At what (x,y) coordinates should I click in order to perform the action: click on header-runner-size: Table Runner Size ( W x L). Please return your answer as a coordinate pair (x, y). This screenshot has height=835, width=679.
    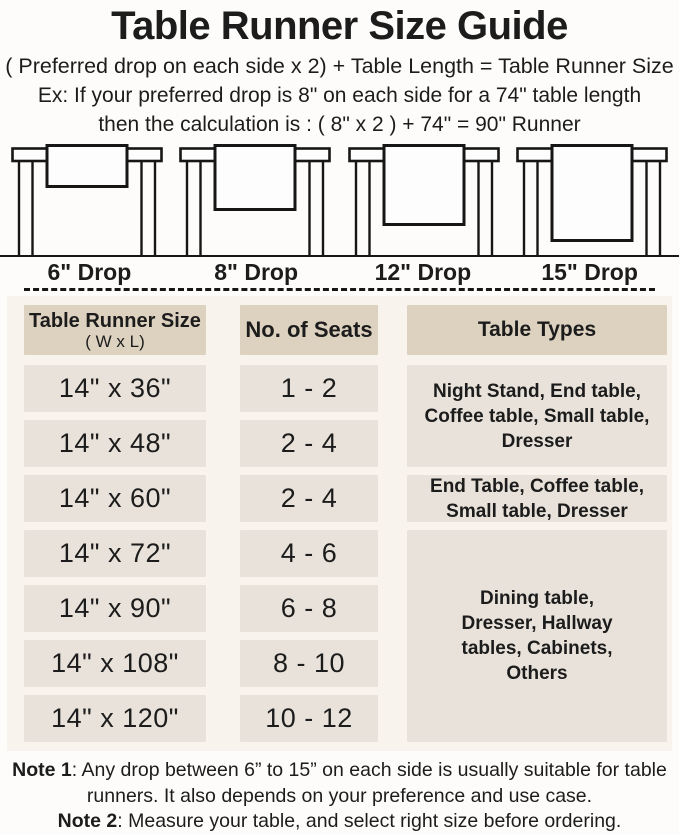
    Looking at the image, I should click on (115, 330).